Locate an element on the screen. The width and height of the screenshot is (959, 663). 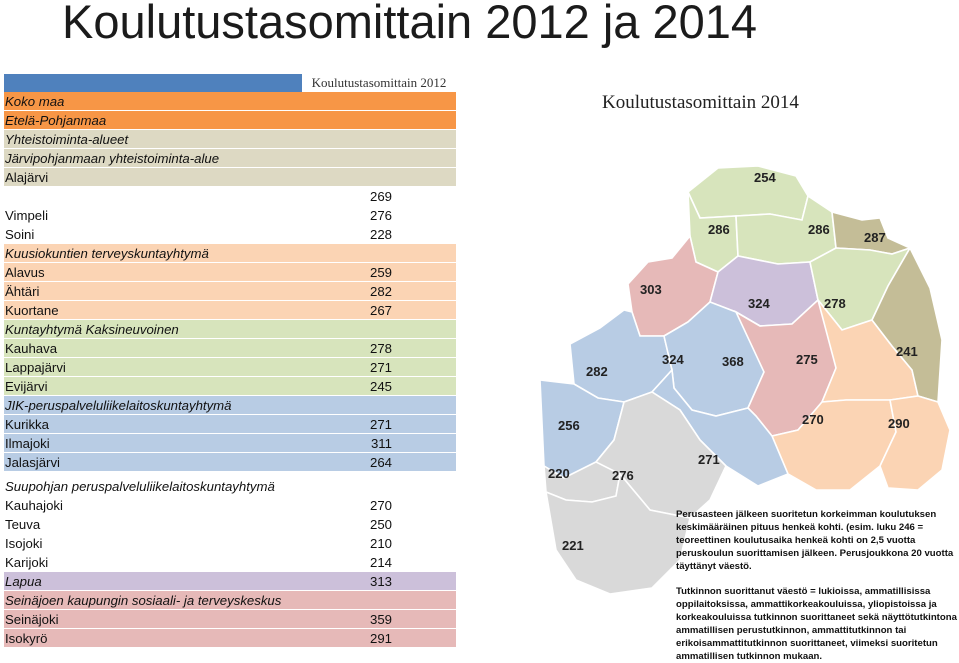
table-row: Isokyrö 291 is located at coordinates (230, 638).